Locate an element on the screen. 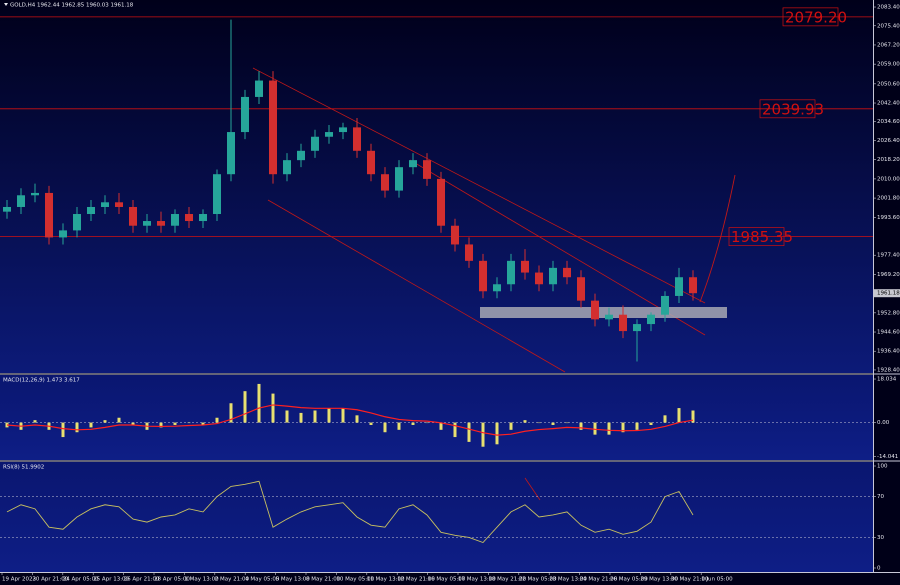 Image resolution: width=900 pixels, height=585 pixels. x-tick-label: 10 May 05:00 is located at coordinates (355, 580).